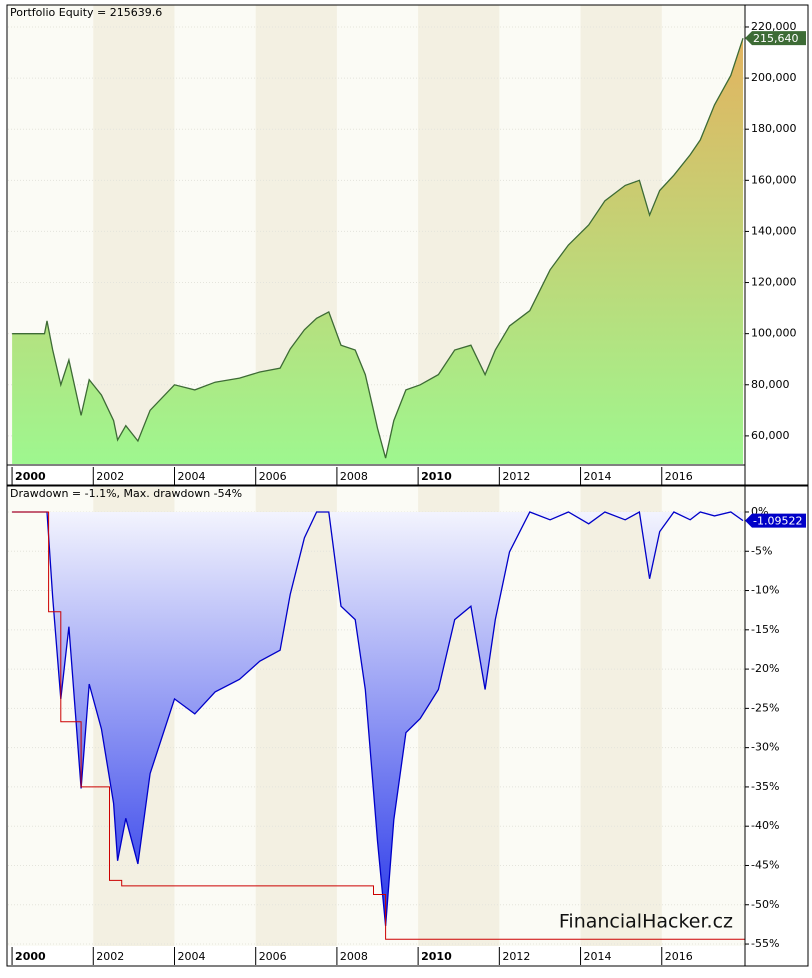 The height and width of the screenshot is (978, 812). What do you see at coordinates (774, 282) in the screenshot?
I see `y-tick-label: 120,000` at bounding box center [774, 282].